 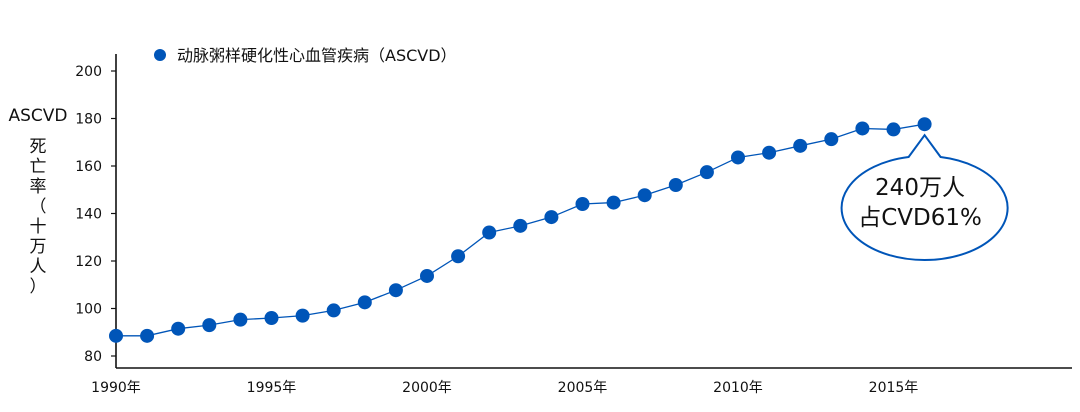 What do you see at coordinates (88, 215) in the screenshot?
I see `y-tick-label: 140` at bounding box center [88, 215].